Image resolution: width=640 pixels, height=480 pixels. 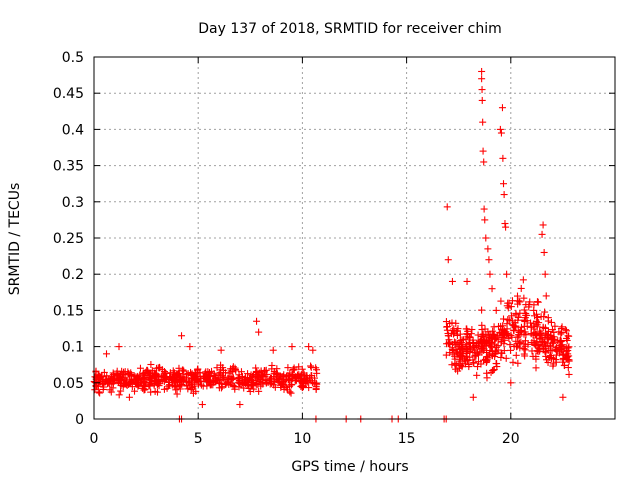 I want to click on y-tick-labels: 0 0.05 0.1 0.15 0.2 0.25 0.3 0.35 0.4 0.45 0.5, so click(x=68, y=239).